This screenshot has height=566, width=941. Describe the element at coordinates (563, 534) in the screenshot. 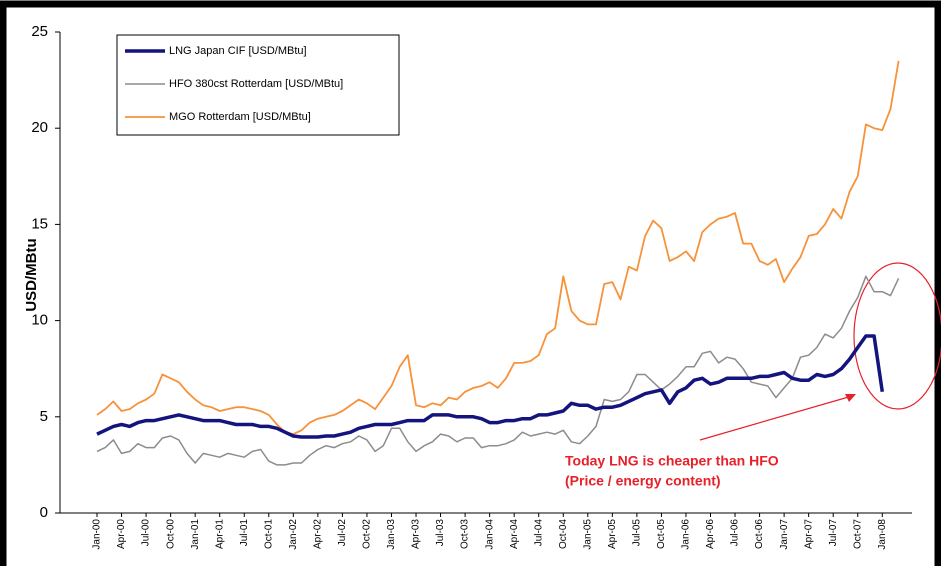

I see `x-tick-label: Oct-04` at that location.